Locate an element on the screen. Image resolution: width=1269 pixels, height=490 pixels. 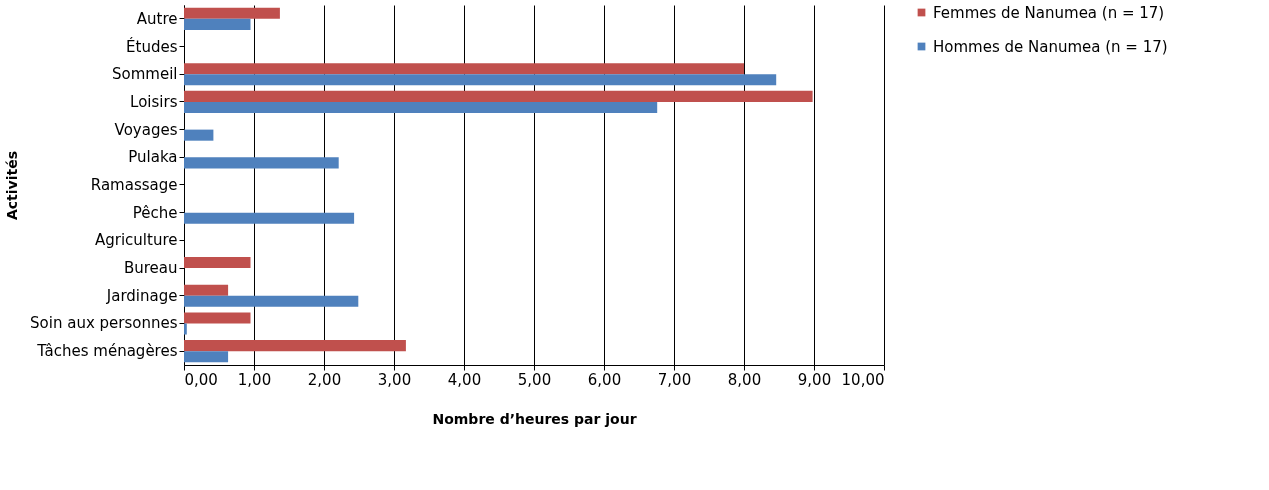
y-tick-label: Sommeil is located at coordinates (145, 74).